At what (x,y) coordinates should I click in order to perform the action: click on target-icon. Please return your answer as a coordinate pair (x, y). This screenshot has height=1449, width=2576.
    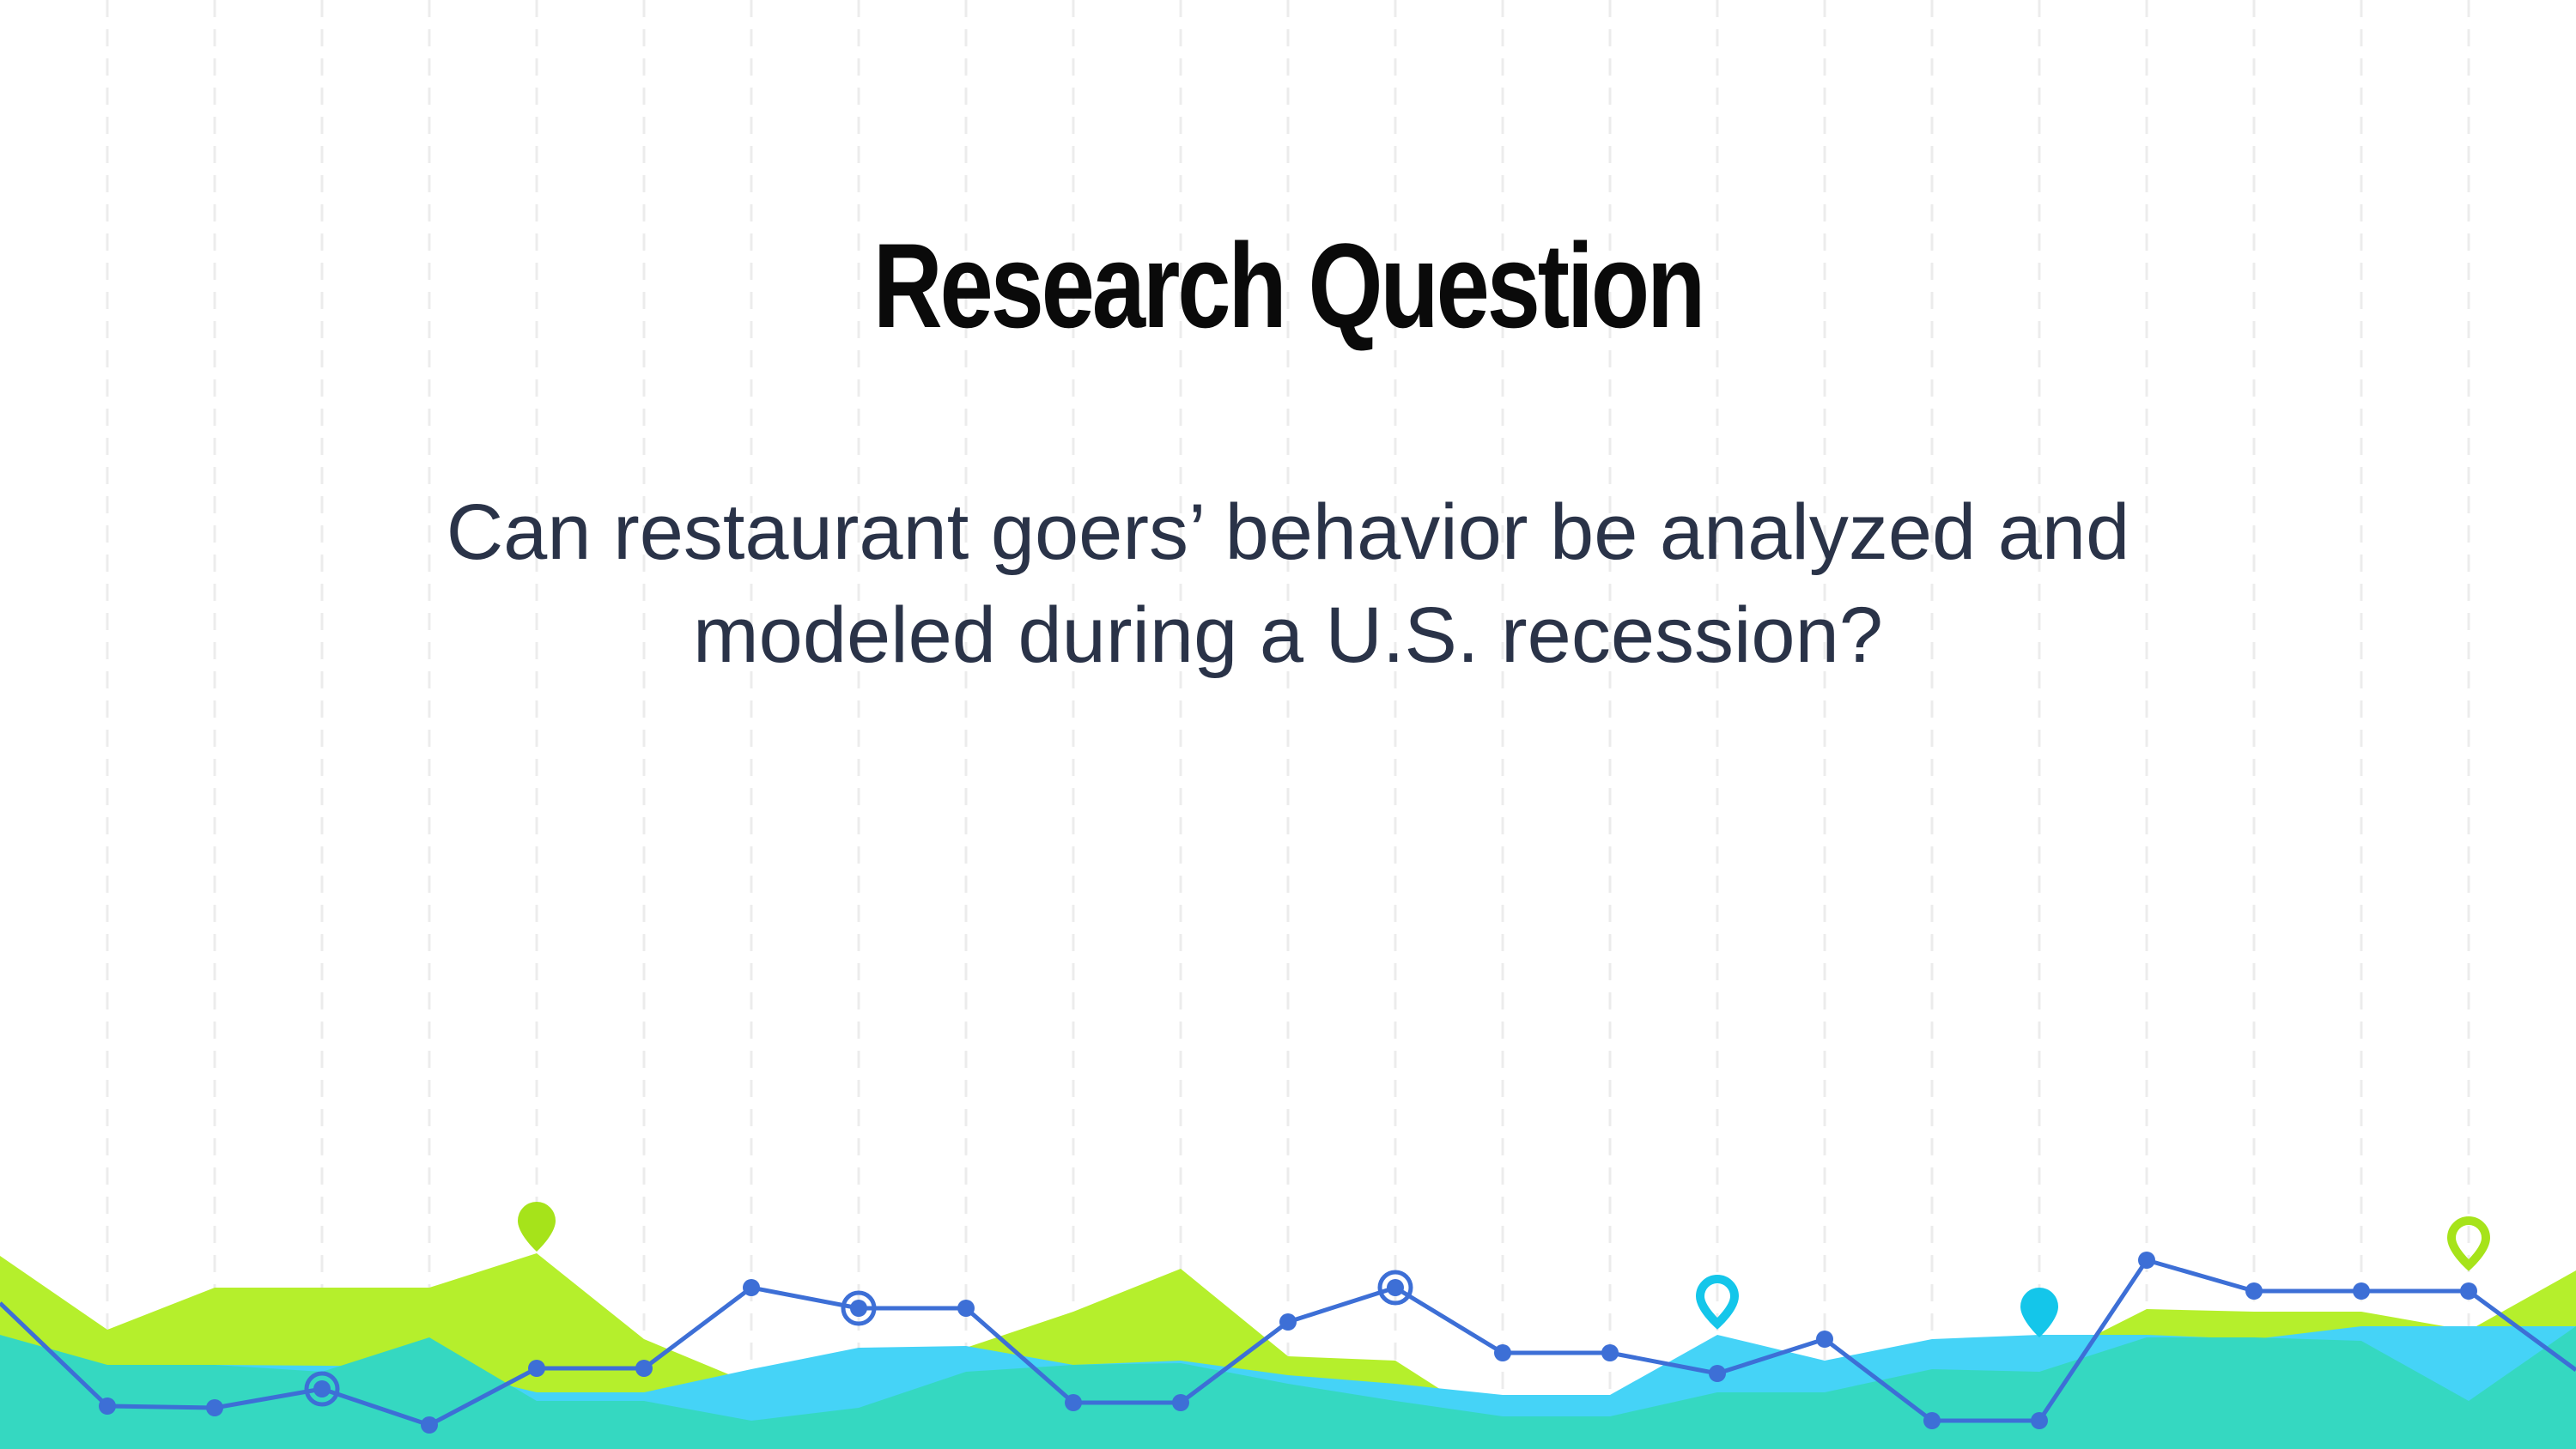
    Looking at the image, I should click on (858, 1338).